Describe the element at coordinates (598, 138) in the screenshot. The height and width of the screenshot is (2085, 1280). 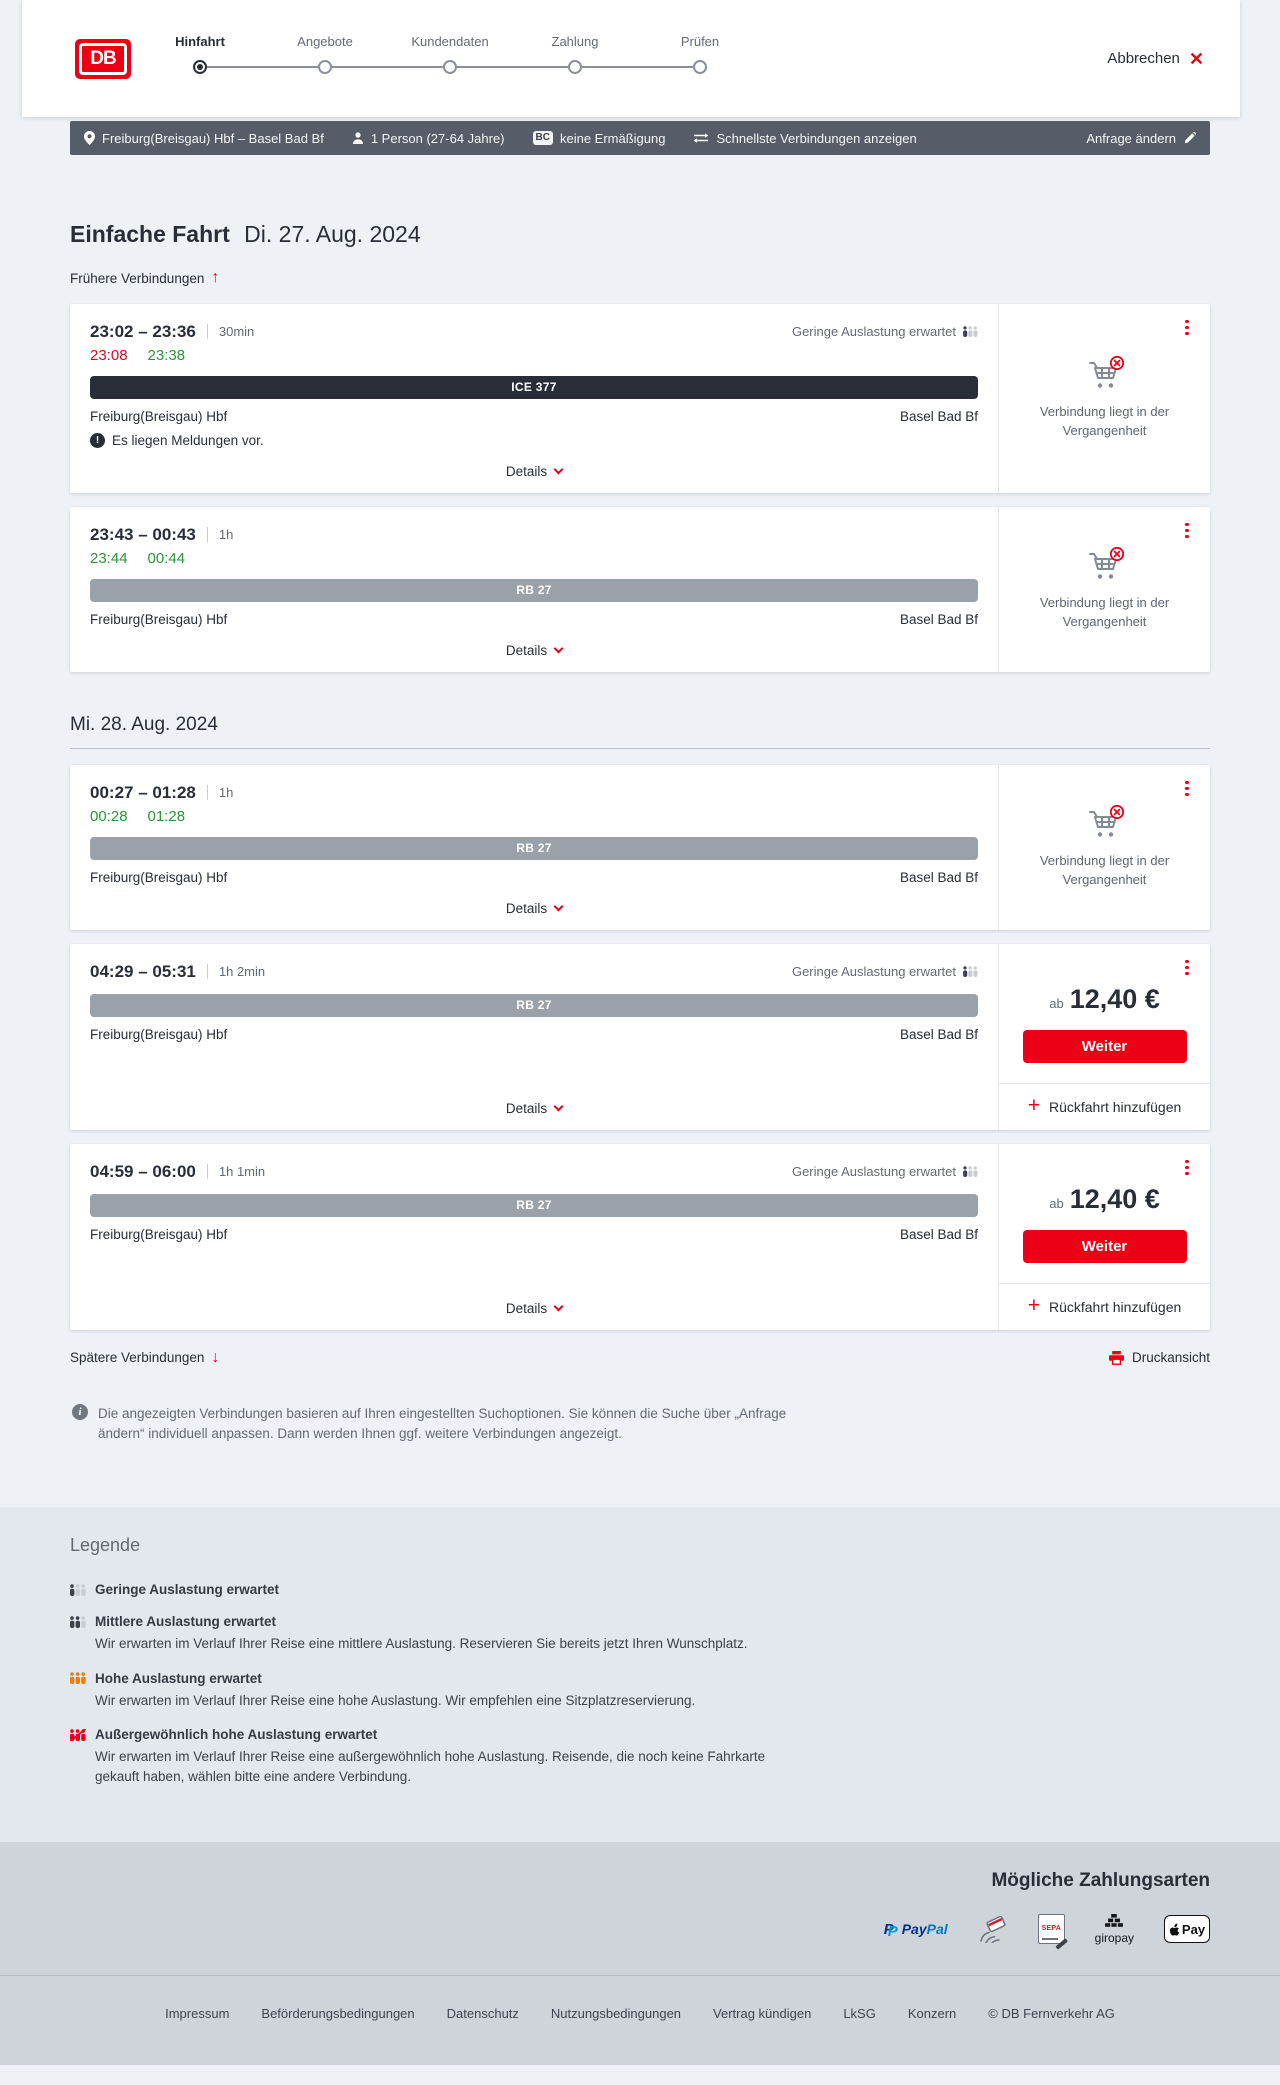
I see `discount-summary: BC keine Ermäßigung` at that location.